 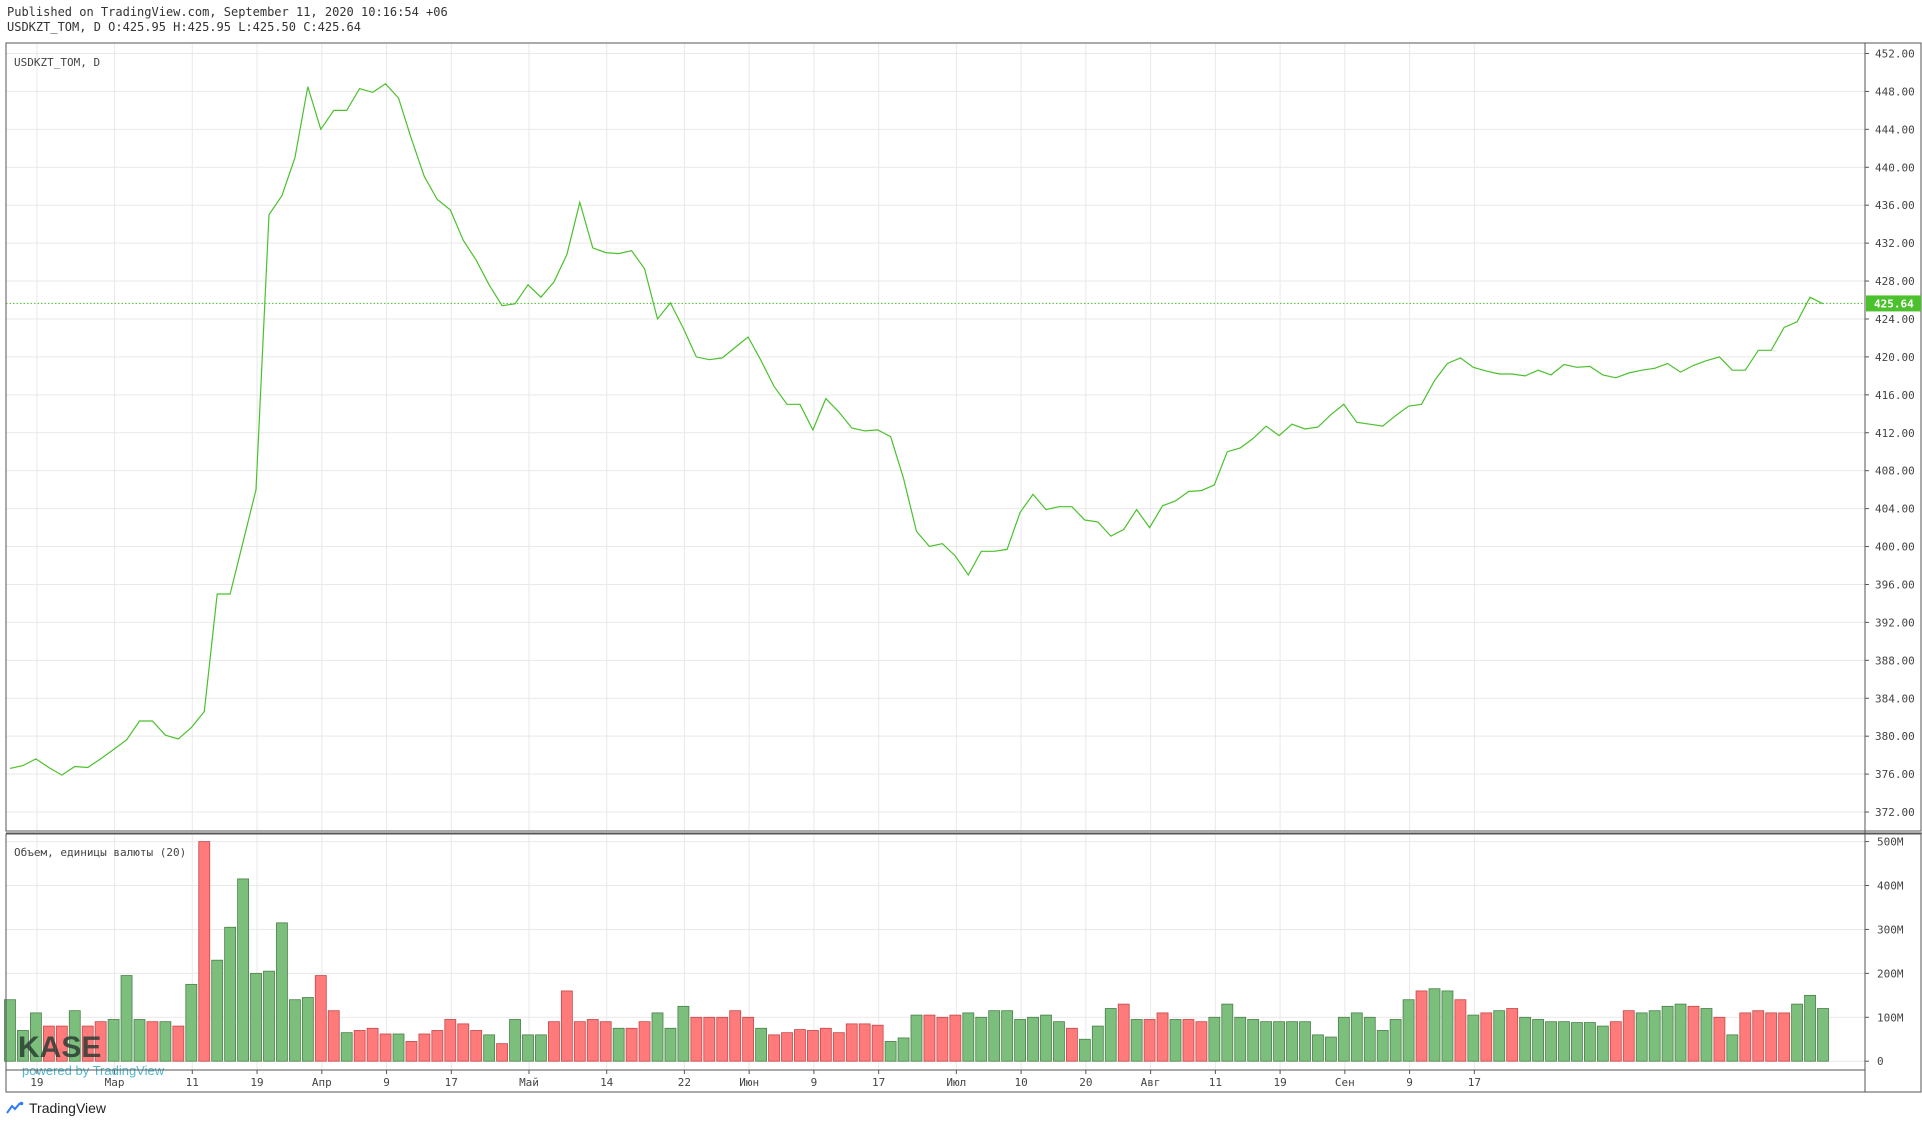 What do you see at coordinates (1895, 167) in the screenshot?
I see `price-axis-label: 440.00` at bounding box center [1895, 167].